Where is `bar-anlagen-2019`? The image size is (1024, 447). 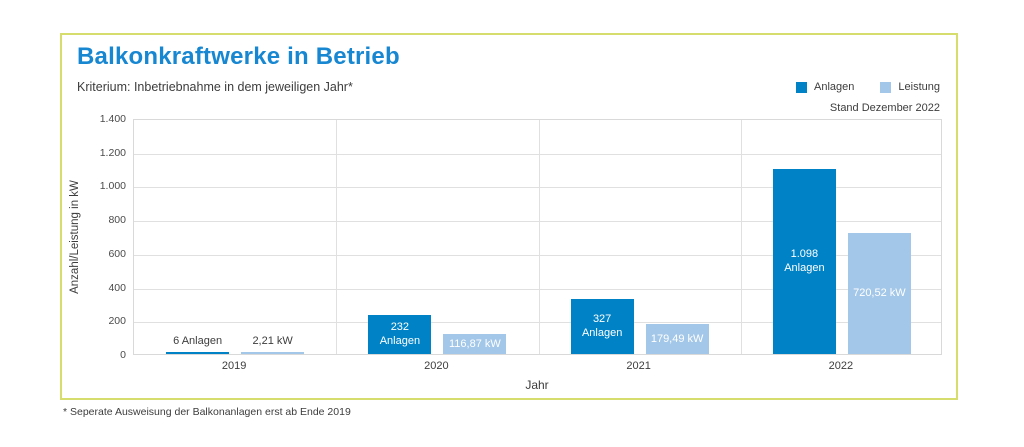 bar-anlagen-2019 is located at coordinates (198, 353).